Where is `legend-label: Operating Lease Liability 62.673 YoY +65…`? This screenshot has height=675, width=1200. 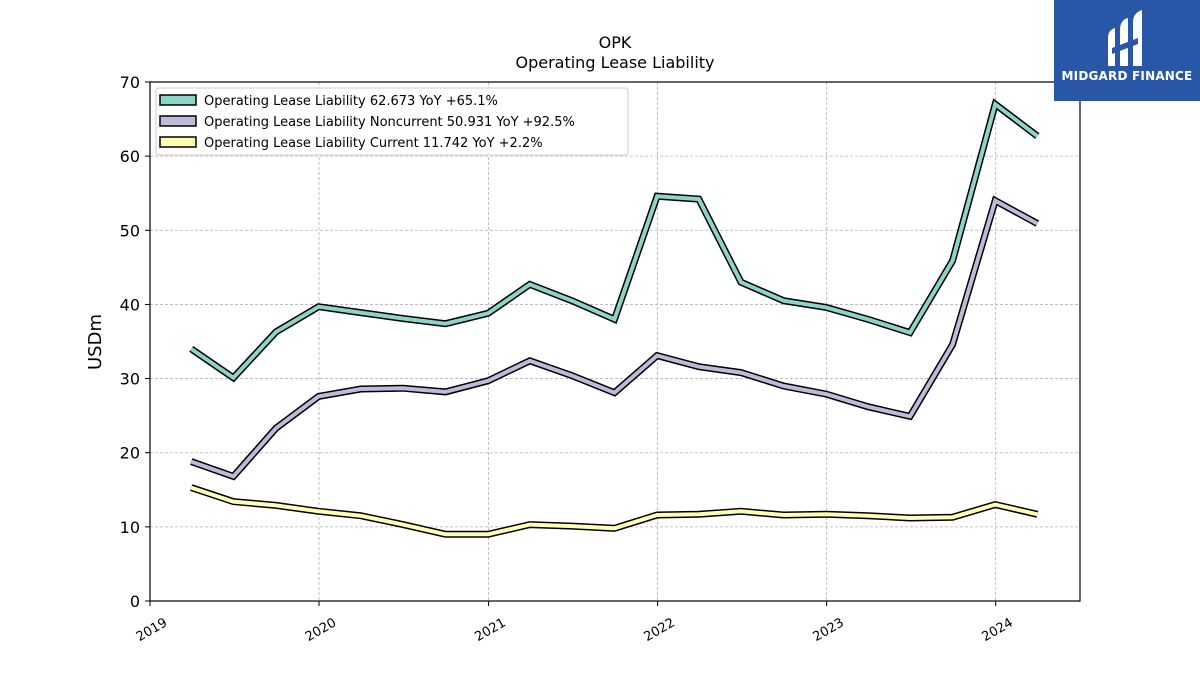 legend-label: Operating Lease Liability 62.673 YoY +65… is located at coordinates (351, 101).